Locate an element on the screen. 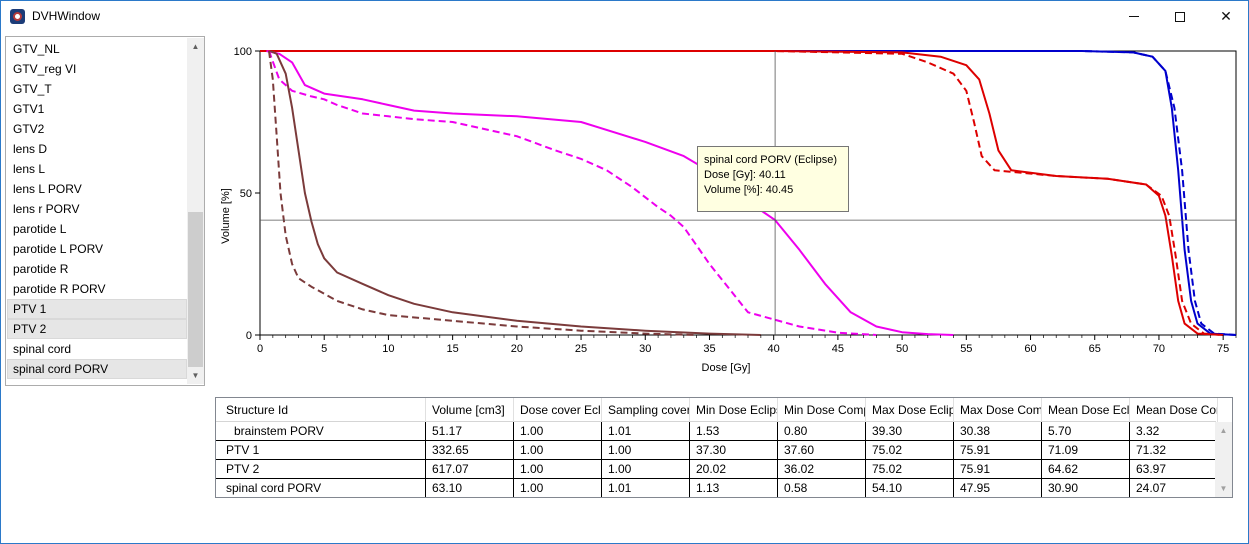 The image size is (1249, 544). x-tick-label: 35 is located at coordinates (709, 349).